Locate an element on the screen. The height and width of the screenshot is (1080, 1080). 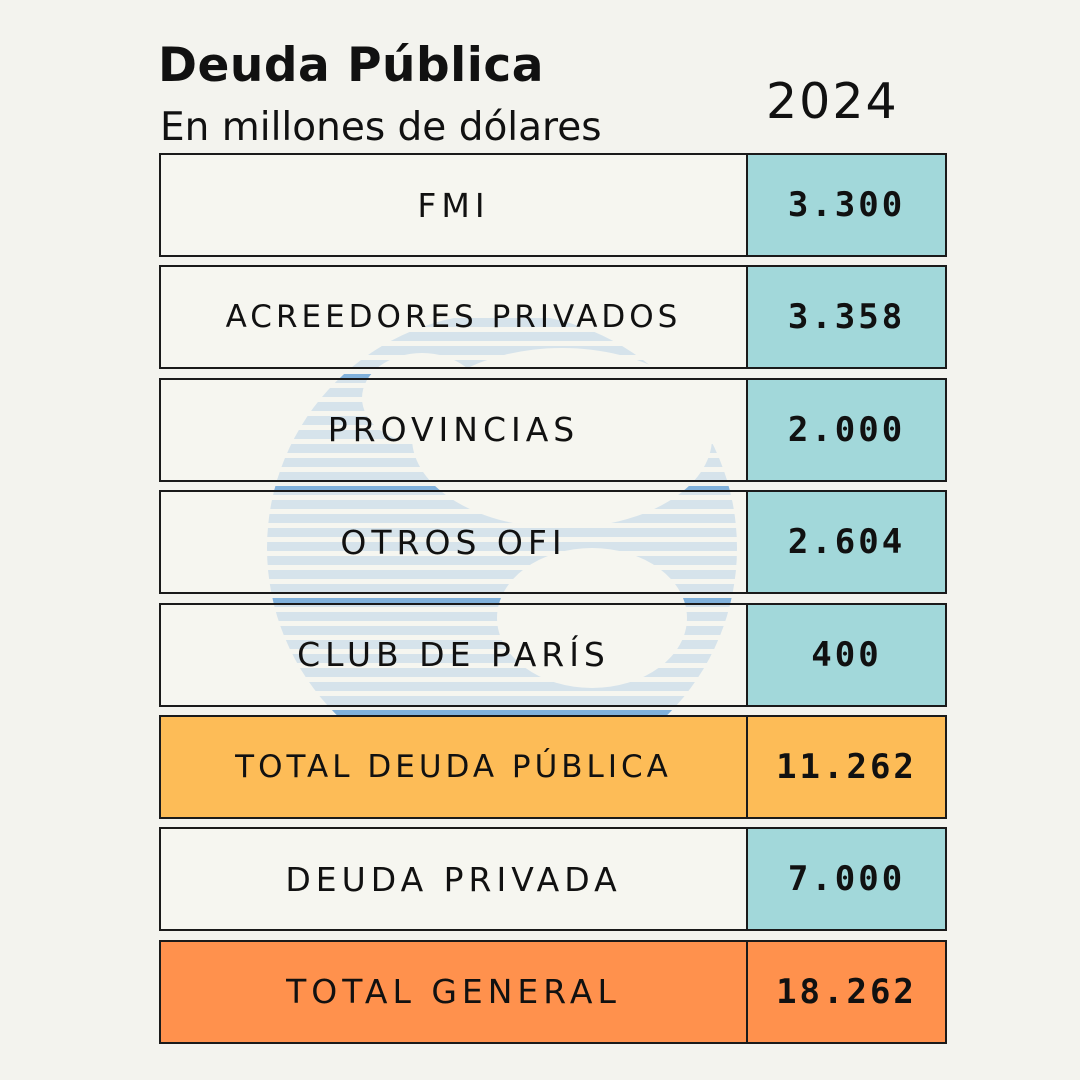
table-row-deuda-privada: DEUDA PRIVADA 7.000 is located at coordinates (553, 879).